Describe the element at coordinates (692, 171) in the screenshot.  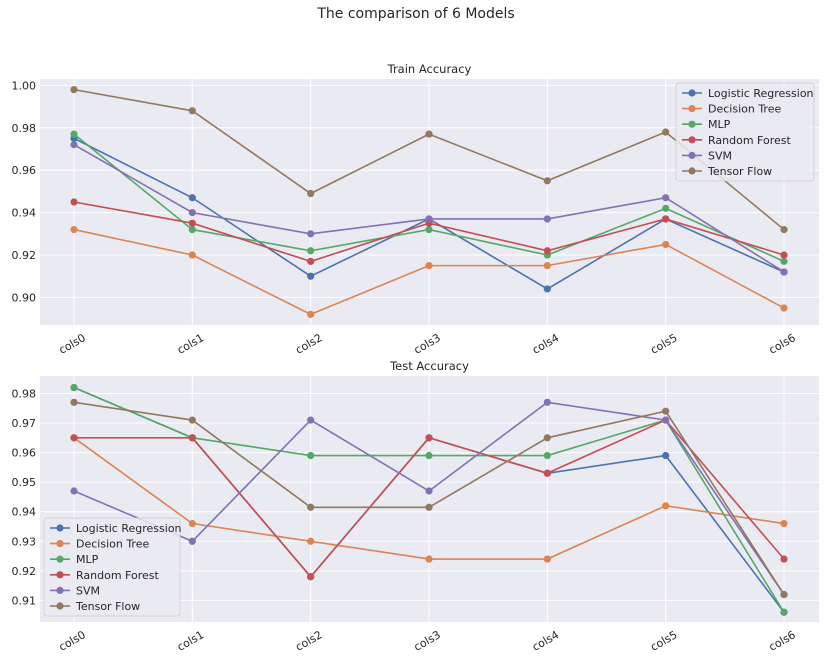
I see `train-legend-marker-tensor-flow` at that location.